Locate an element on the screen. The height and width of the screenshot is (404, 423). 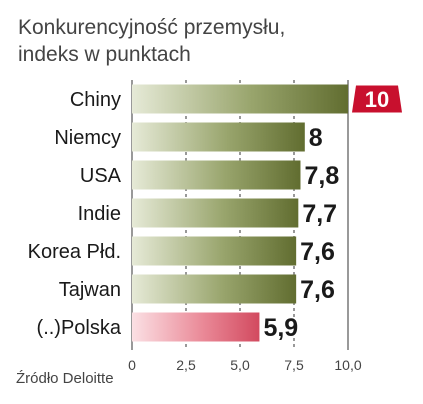
x-tick-label: 10,0 is located at coordinates (347, 365).